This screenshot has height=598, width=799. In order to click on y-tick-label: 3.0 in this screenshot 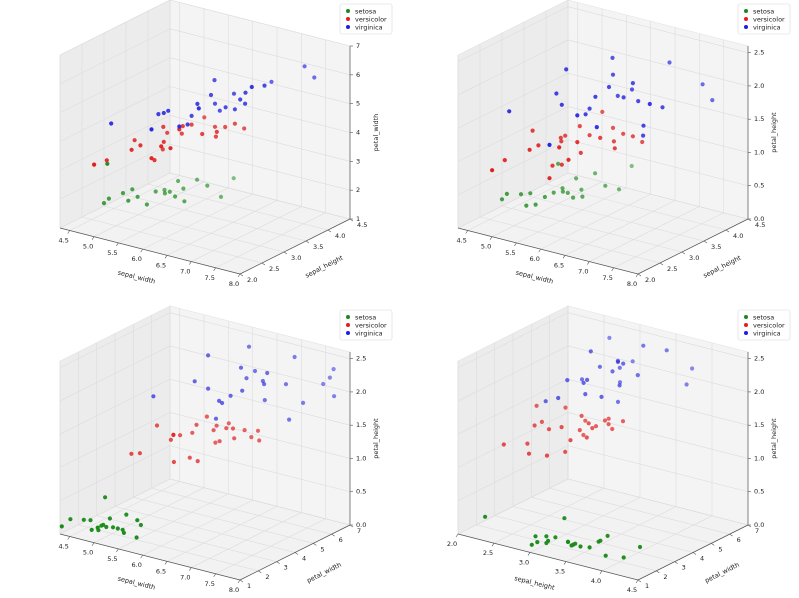, I will do `click(296, 258)`.